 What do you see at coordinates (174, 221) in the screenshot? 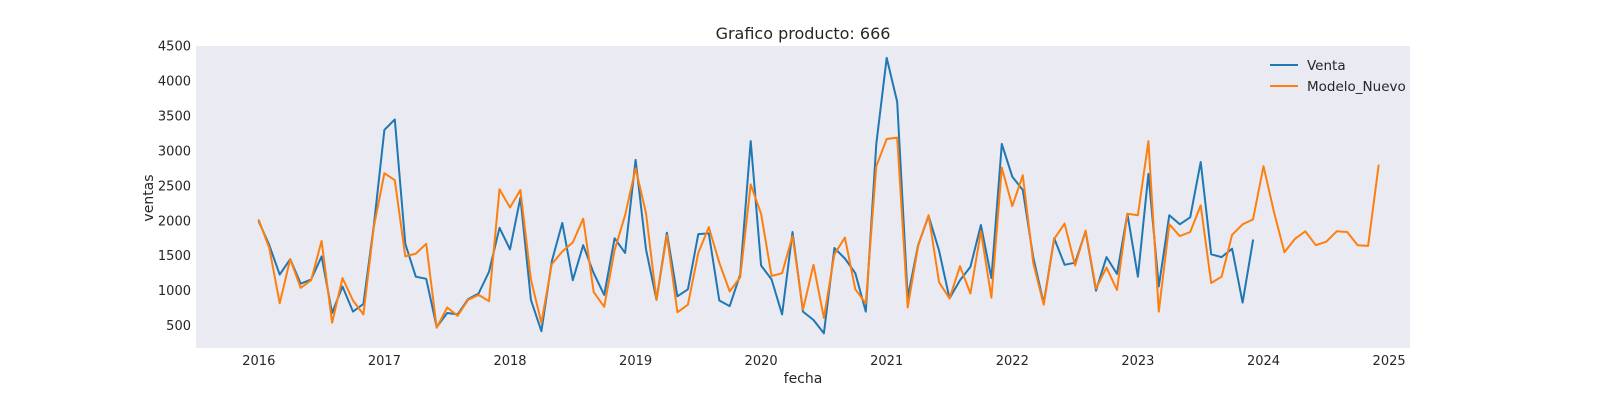
I see `y-tick-label: 2000` at bounding box center [174, 221].